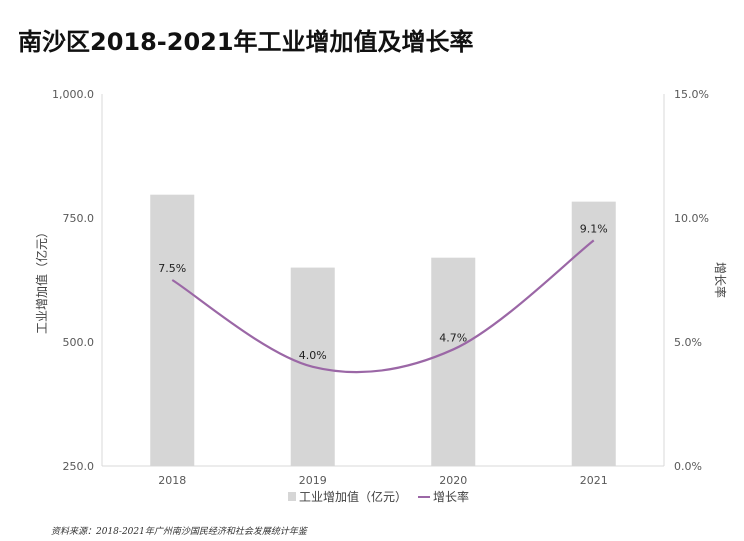 The image size is (744, 541). What do you see at coordinates (172, 330) in the screenshot?
I see `bar-2018` at bounding box center [172, 330].